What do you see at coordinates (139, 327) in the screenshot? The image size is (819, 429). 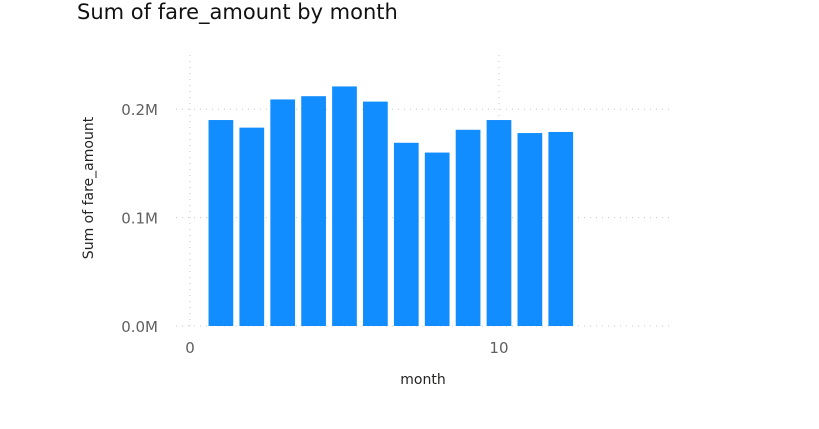 I see `y-tick-label: 0.0M` at bounding box center [139, 327].